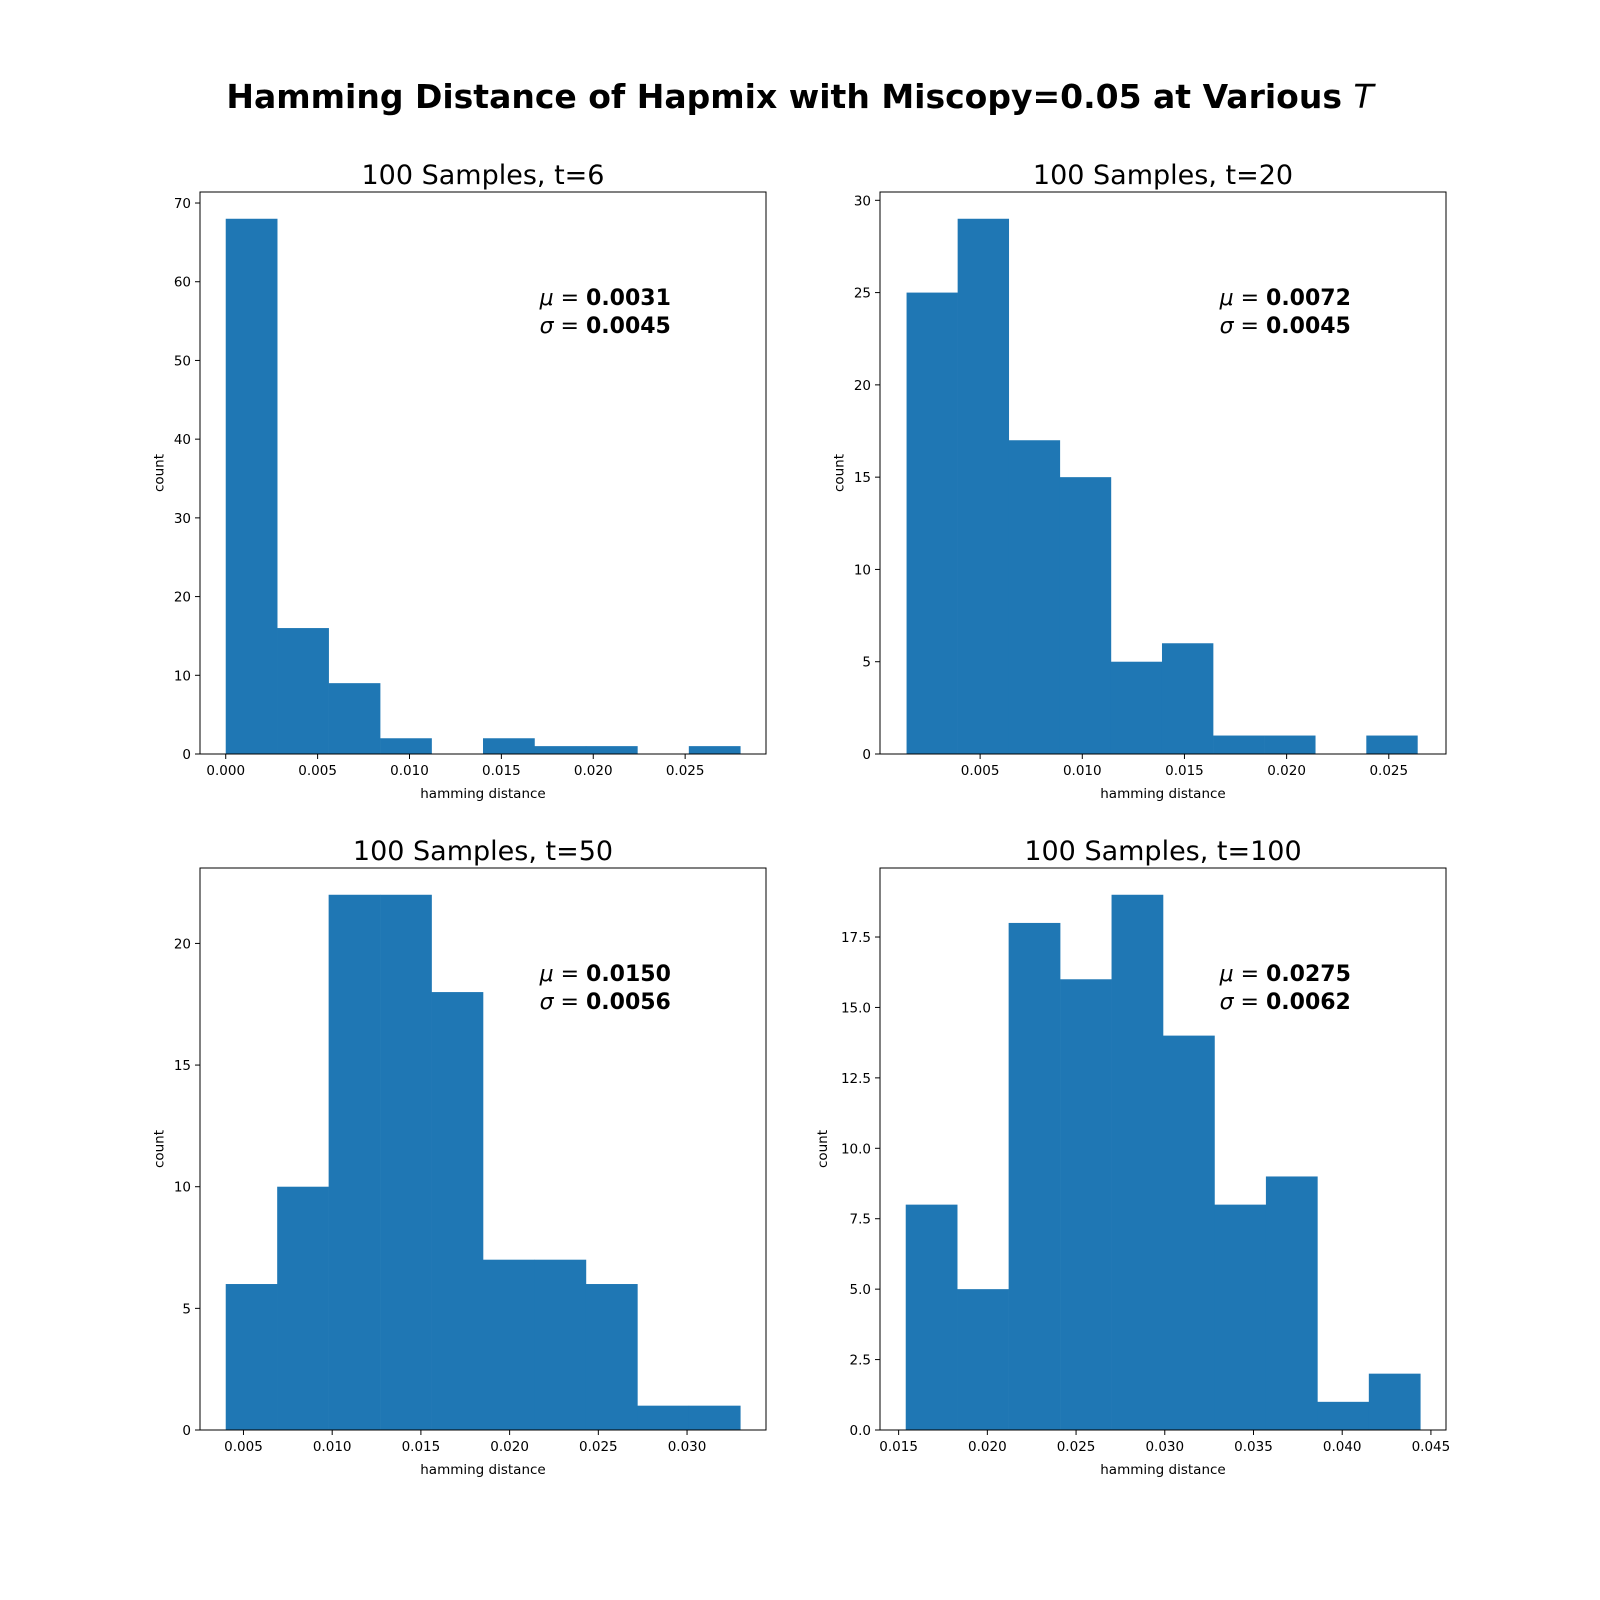 The height and width of the screenshot is (1600, 1600). I want to click on mu-value: 0.0031, so click(628, 298).